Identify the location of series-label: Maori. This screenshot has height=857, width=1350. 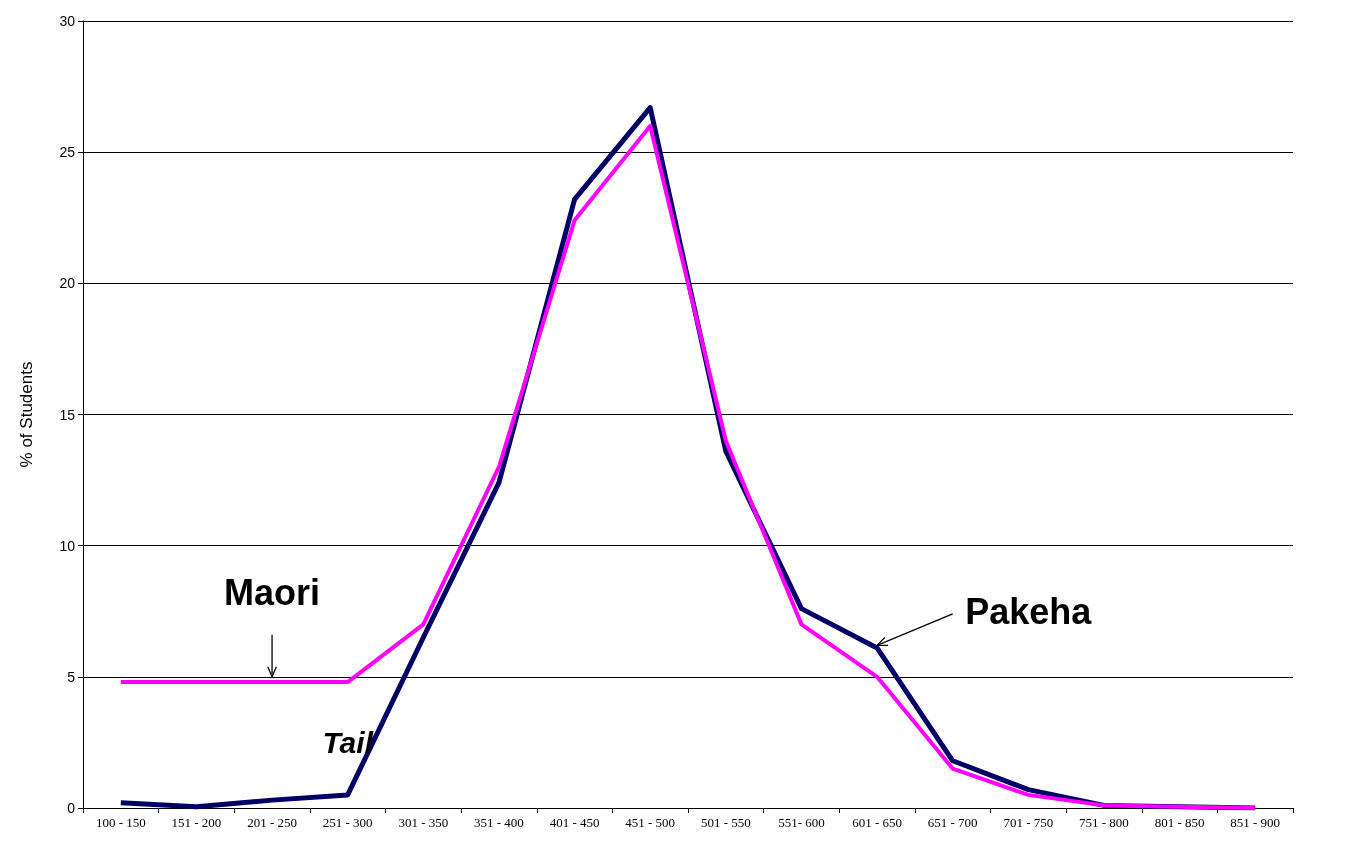
(272, 593).